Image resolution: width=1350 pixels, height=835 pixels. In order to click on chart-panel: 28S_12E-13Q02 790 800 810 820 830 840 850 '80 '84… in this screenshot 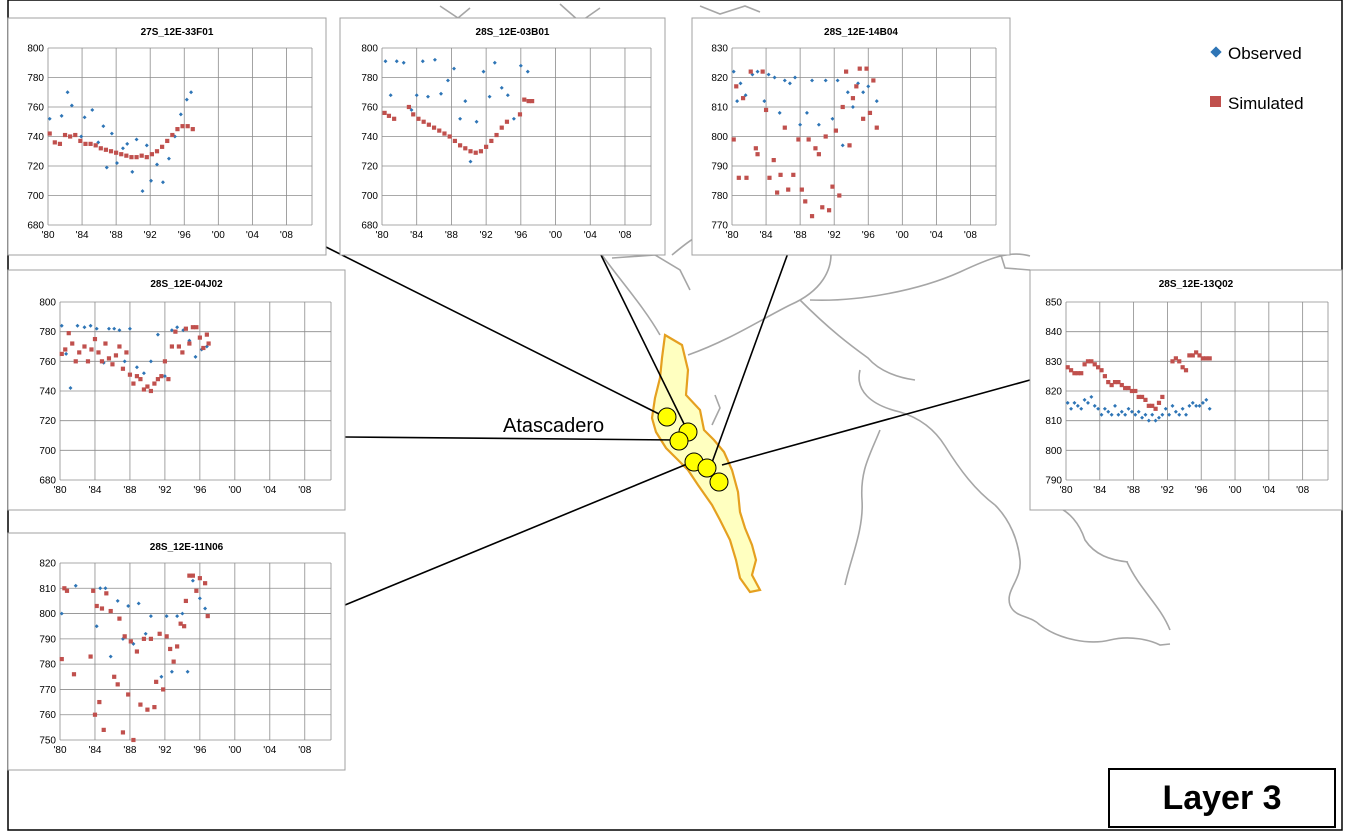, I will do `click(1186, 390)`.